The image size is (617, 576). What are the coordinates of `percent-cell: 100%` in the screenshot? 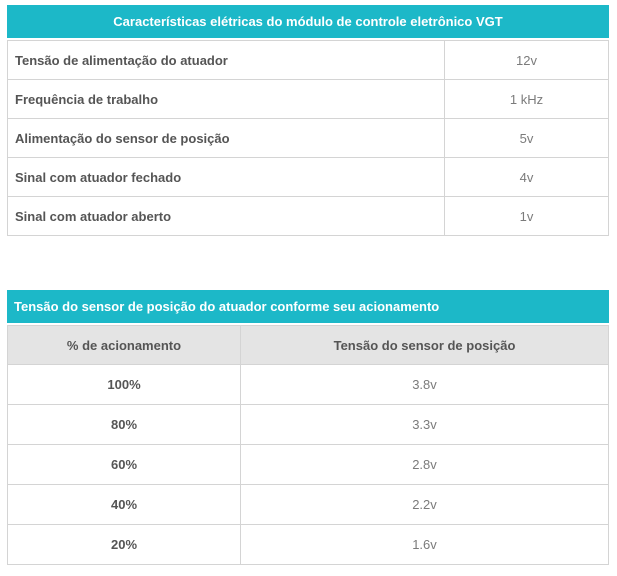 It's located at (124, 384).